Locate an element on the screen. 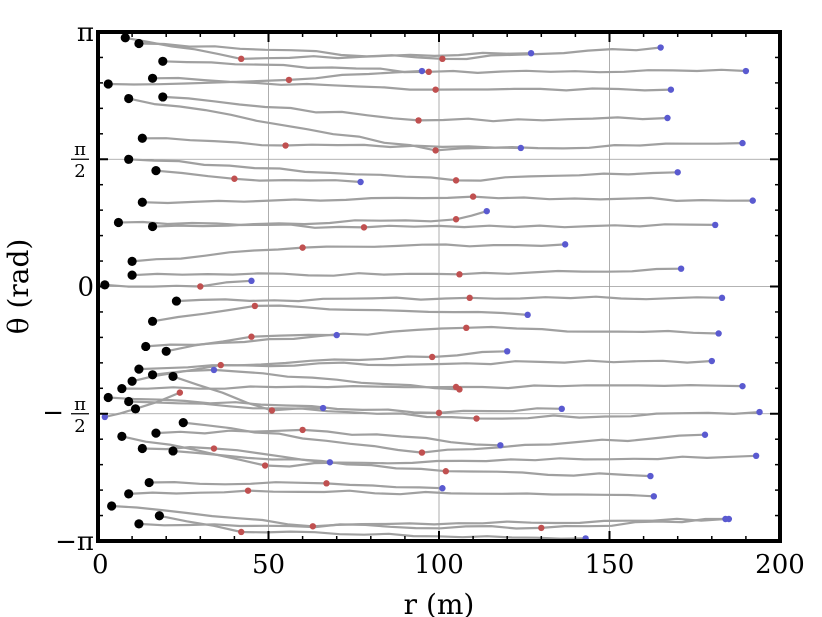 The image size is (822, 617). x-tick-label: 50 is located at coordinates (268, 565).